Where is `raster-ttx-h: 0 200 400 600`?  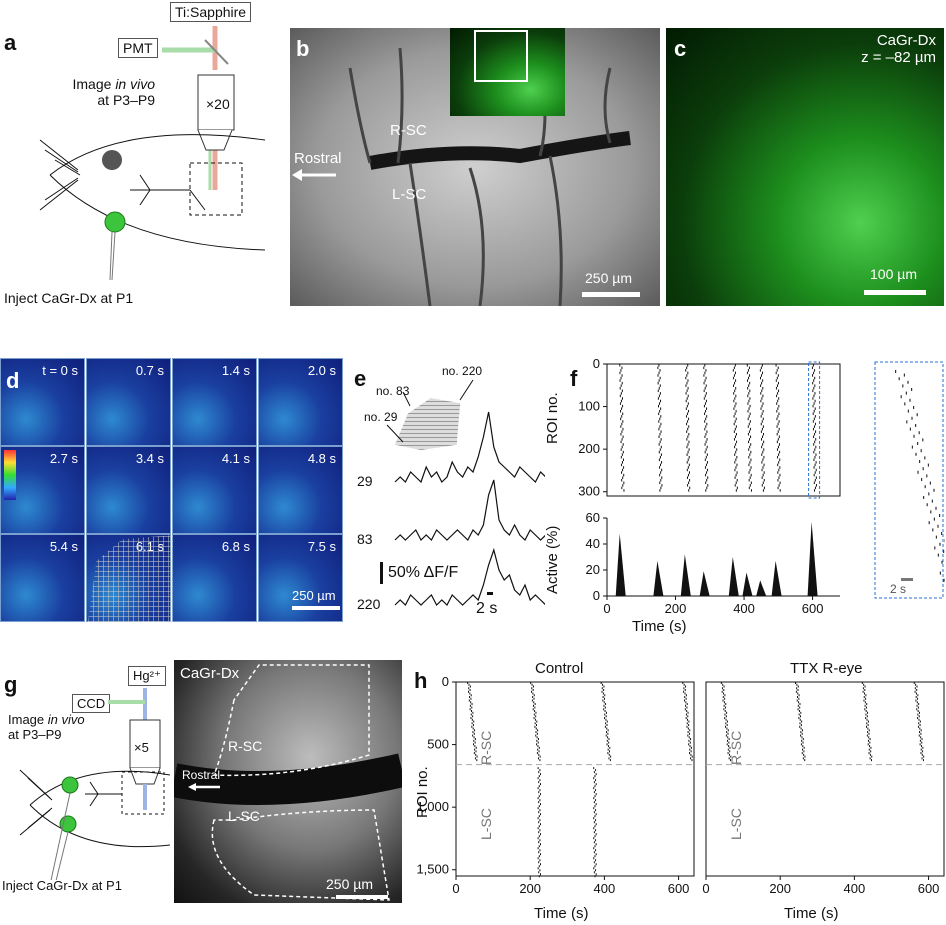 raster-ttx-h: 0 200 400 600 is located at coordinates (823, 788).